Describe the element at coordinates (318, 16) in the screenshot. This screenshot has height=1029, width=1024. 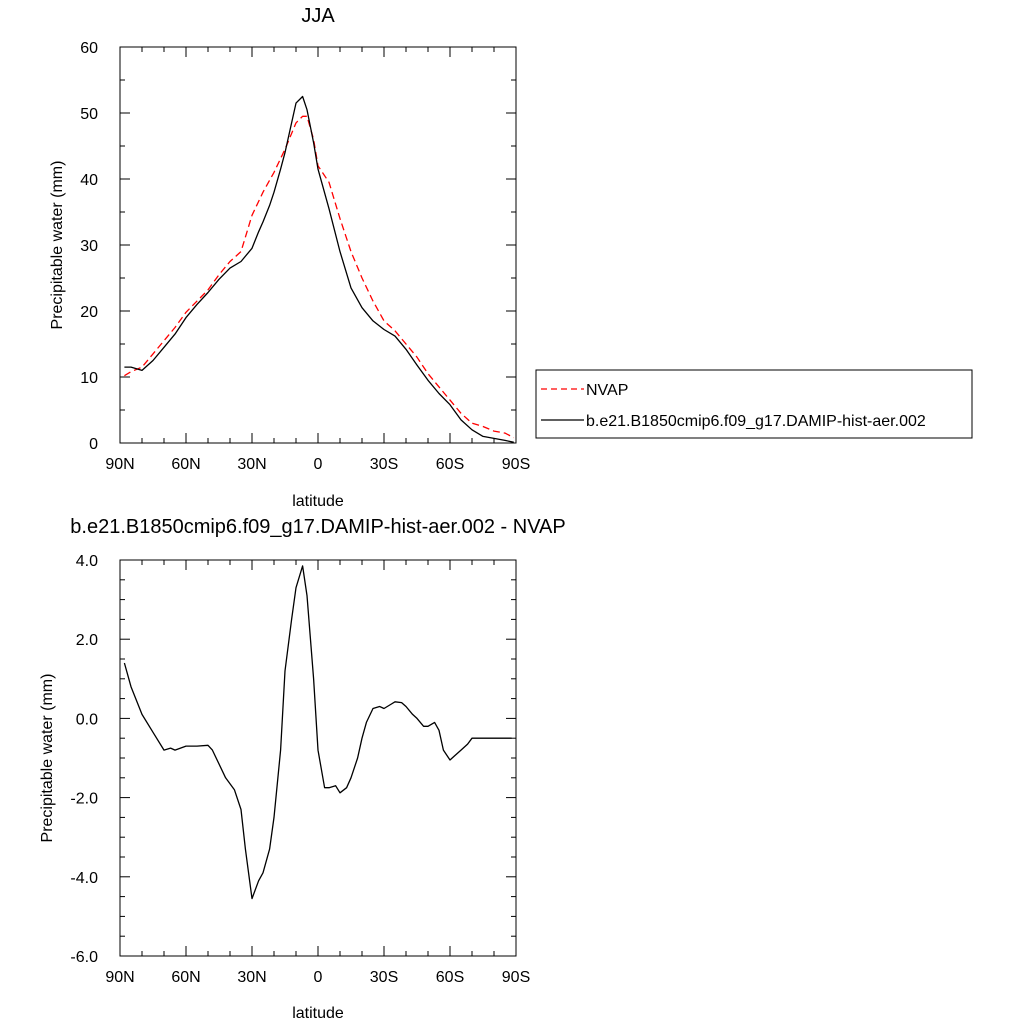
I see `chart-title: JJA` at that location.